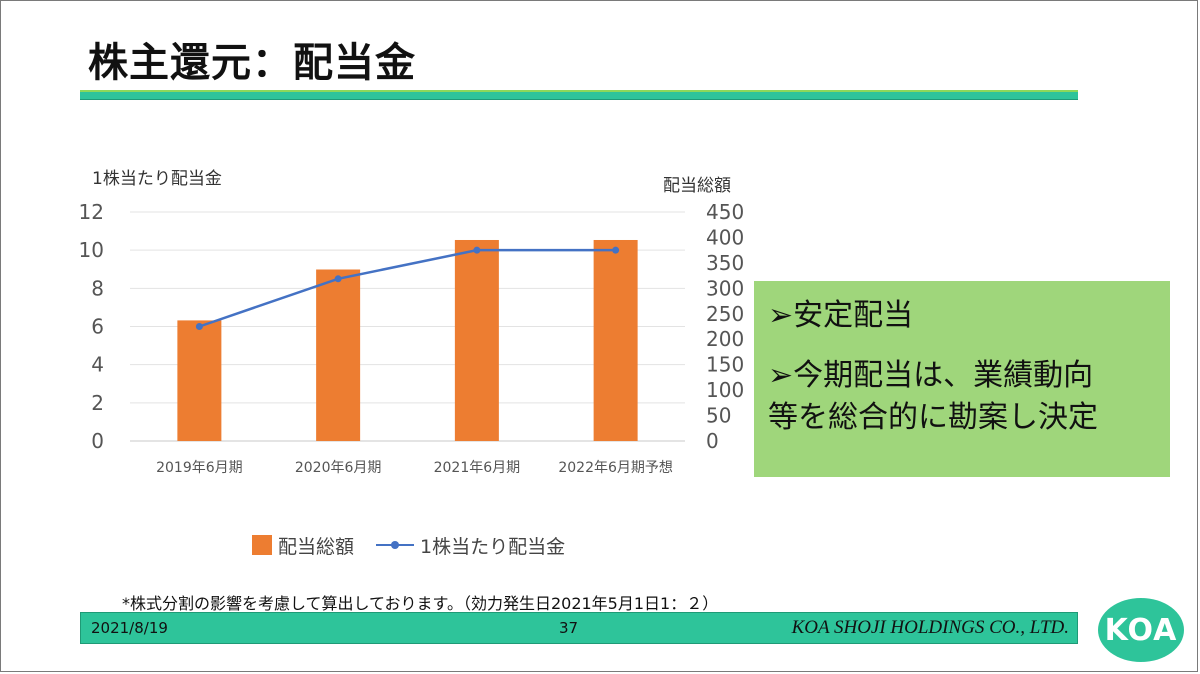  What do you see at coordinates (615, 468) in the screenshot?
I see `category-label: 2022年6月期予想` at bounding box center [615, 468].